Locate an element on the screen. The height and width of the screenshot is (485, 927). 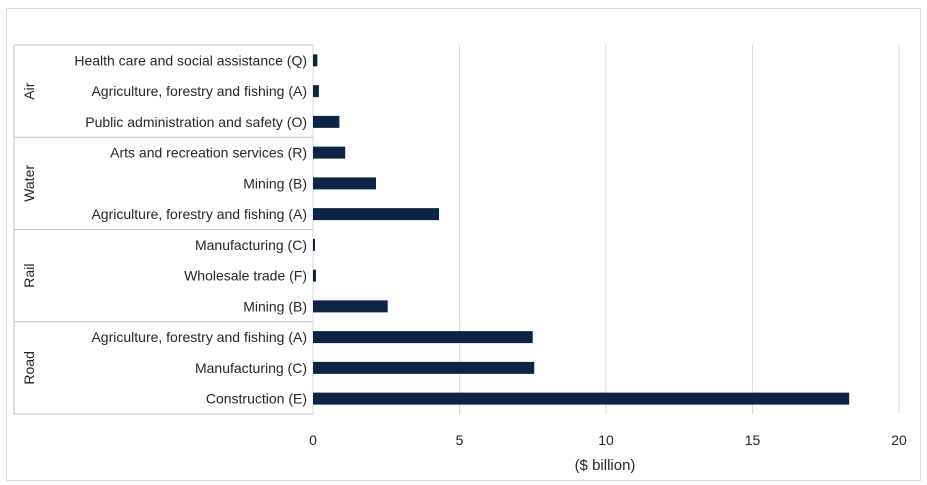
group-label: Water is located at coordinates (29, 183).